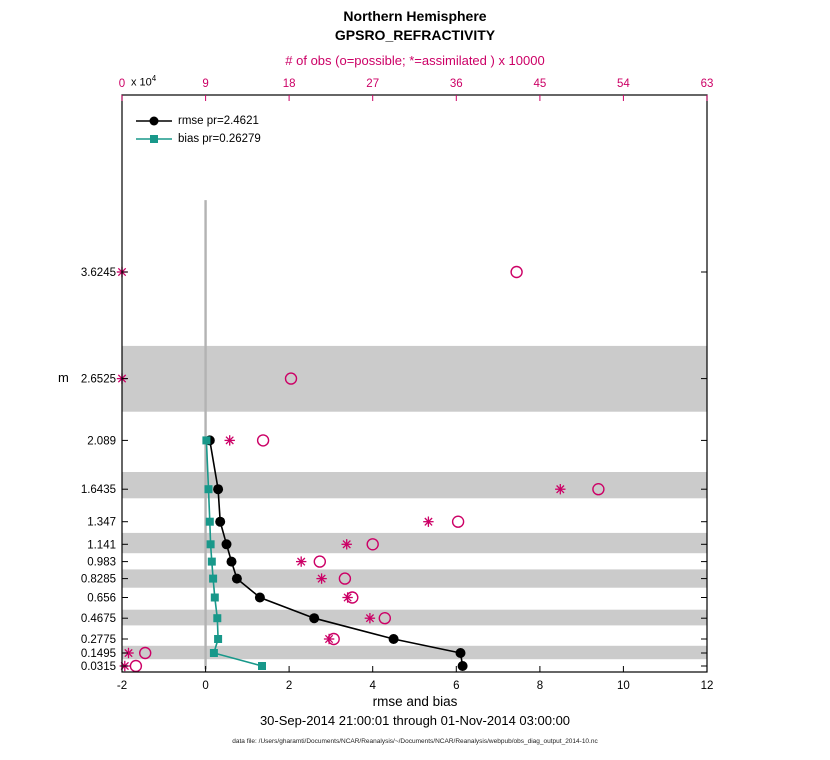 The image size is (830, 760). What do you see at coordinates (98, 380) in the screenshot?
I see `y-axis-tick-label: 2.6525` at bounding box center [98, 380].